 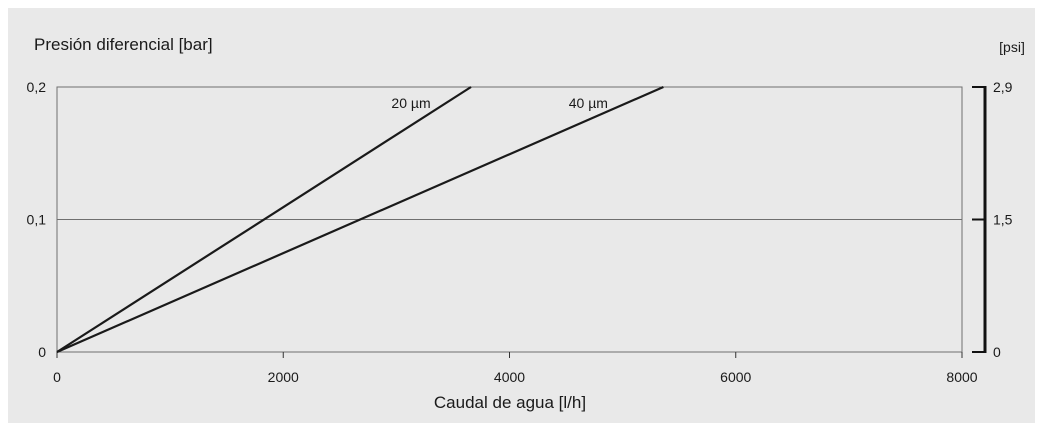 What do you see at coordinates (510, 402) in the screenshot?
I see `x-axis-label: Caudal de agua [l/h]` at bounding box center [510, 402].